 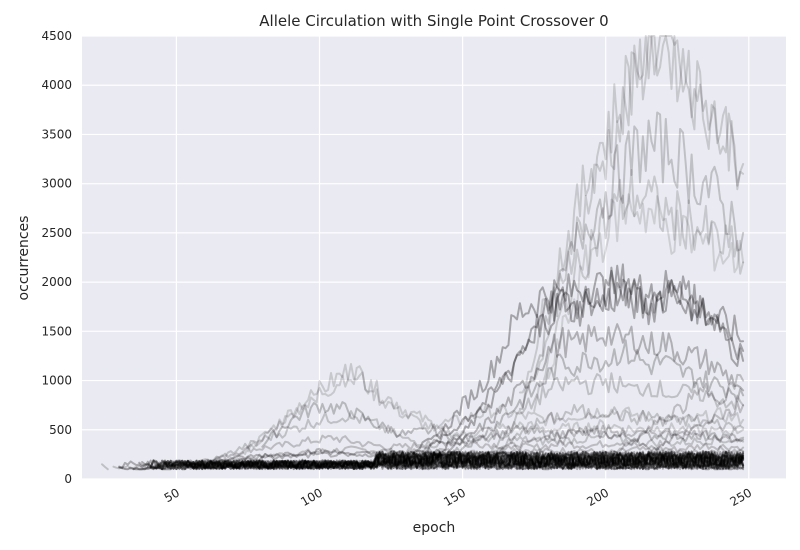 I want to click on y-tick-label: 500, so click(x=60, y=430).